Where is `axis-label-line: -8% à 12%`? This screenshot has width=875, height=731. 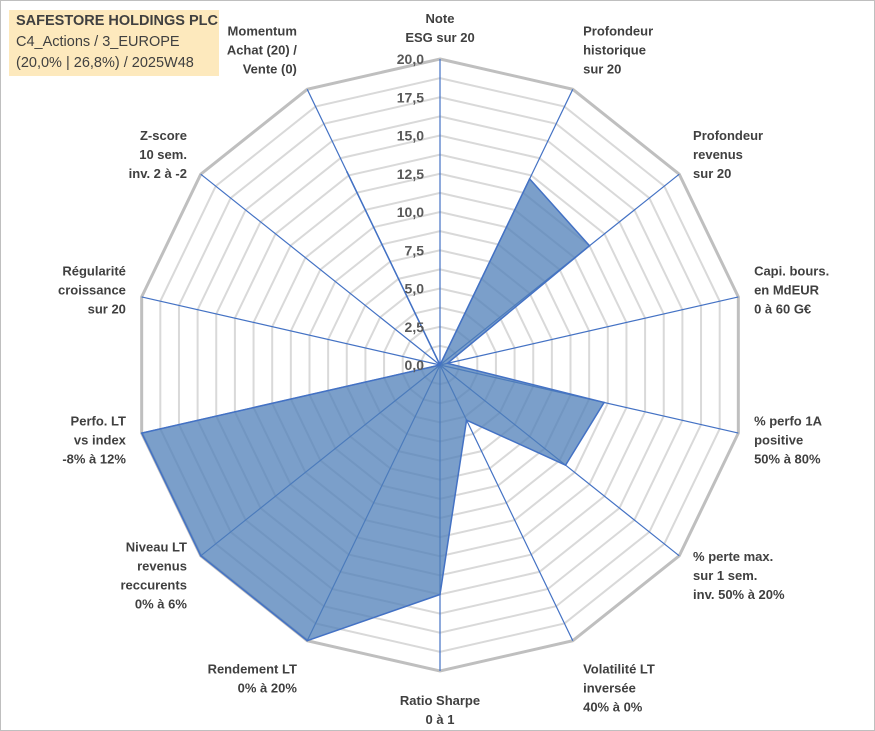 axis-label-line: -8% à 12% is located at coordinates (94, 459).